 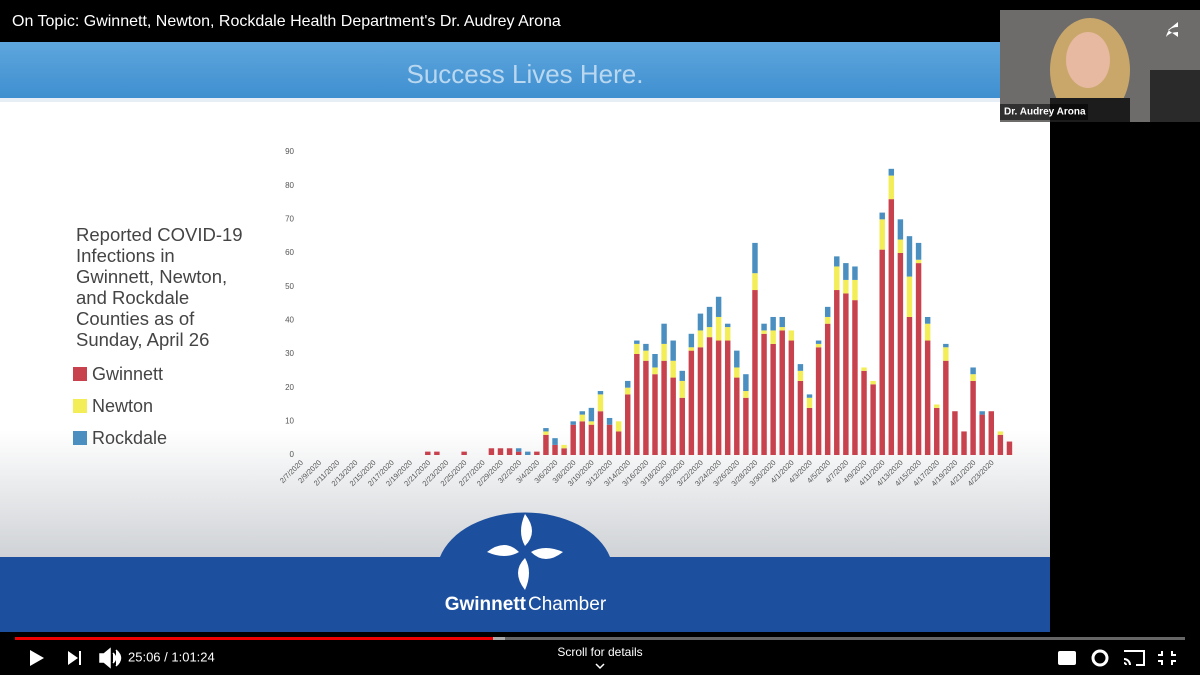 I want to click on y-tick-label: 30, so click(x=289, y=353).